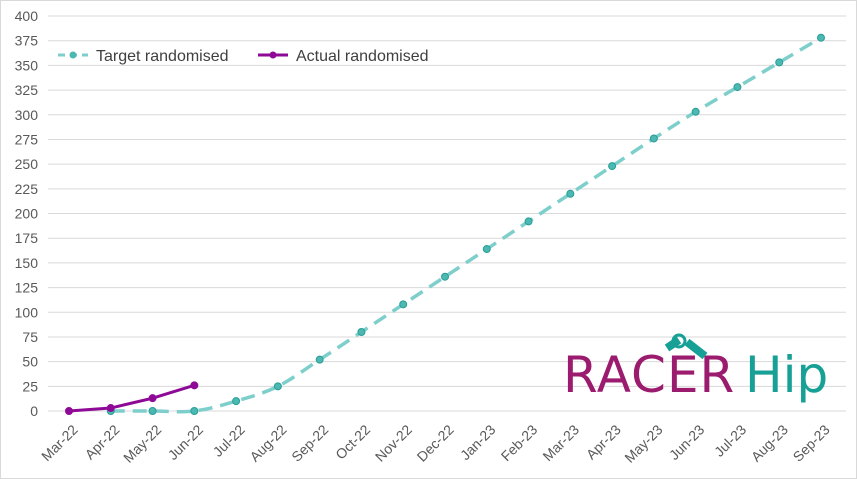 This screenshot has width=857, height=479. I want to click on x-tick-label: Sep-22, so click(309, 442).